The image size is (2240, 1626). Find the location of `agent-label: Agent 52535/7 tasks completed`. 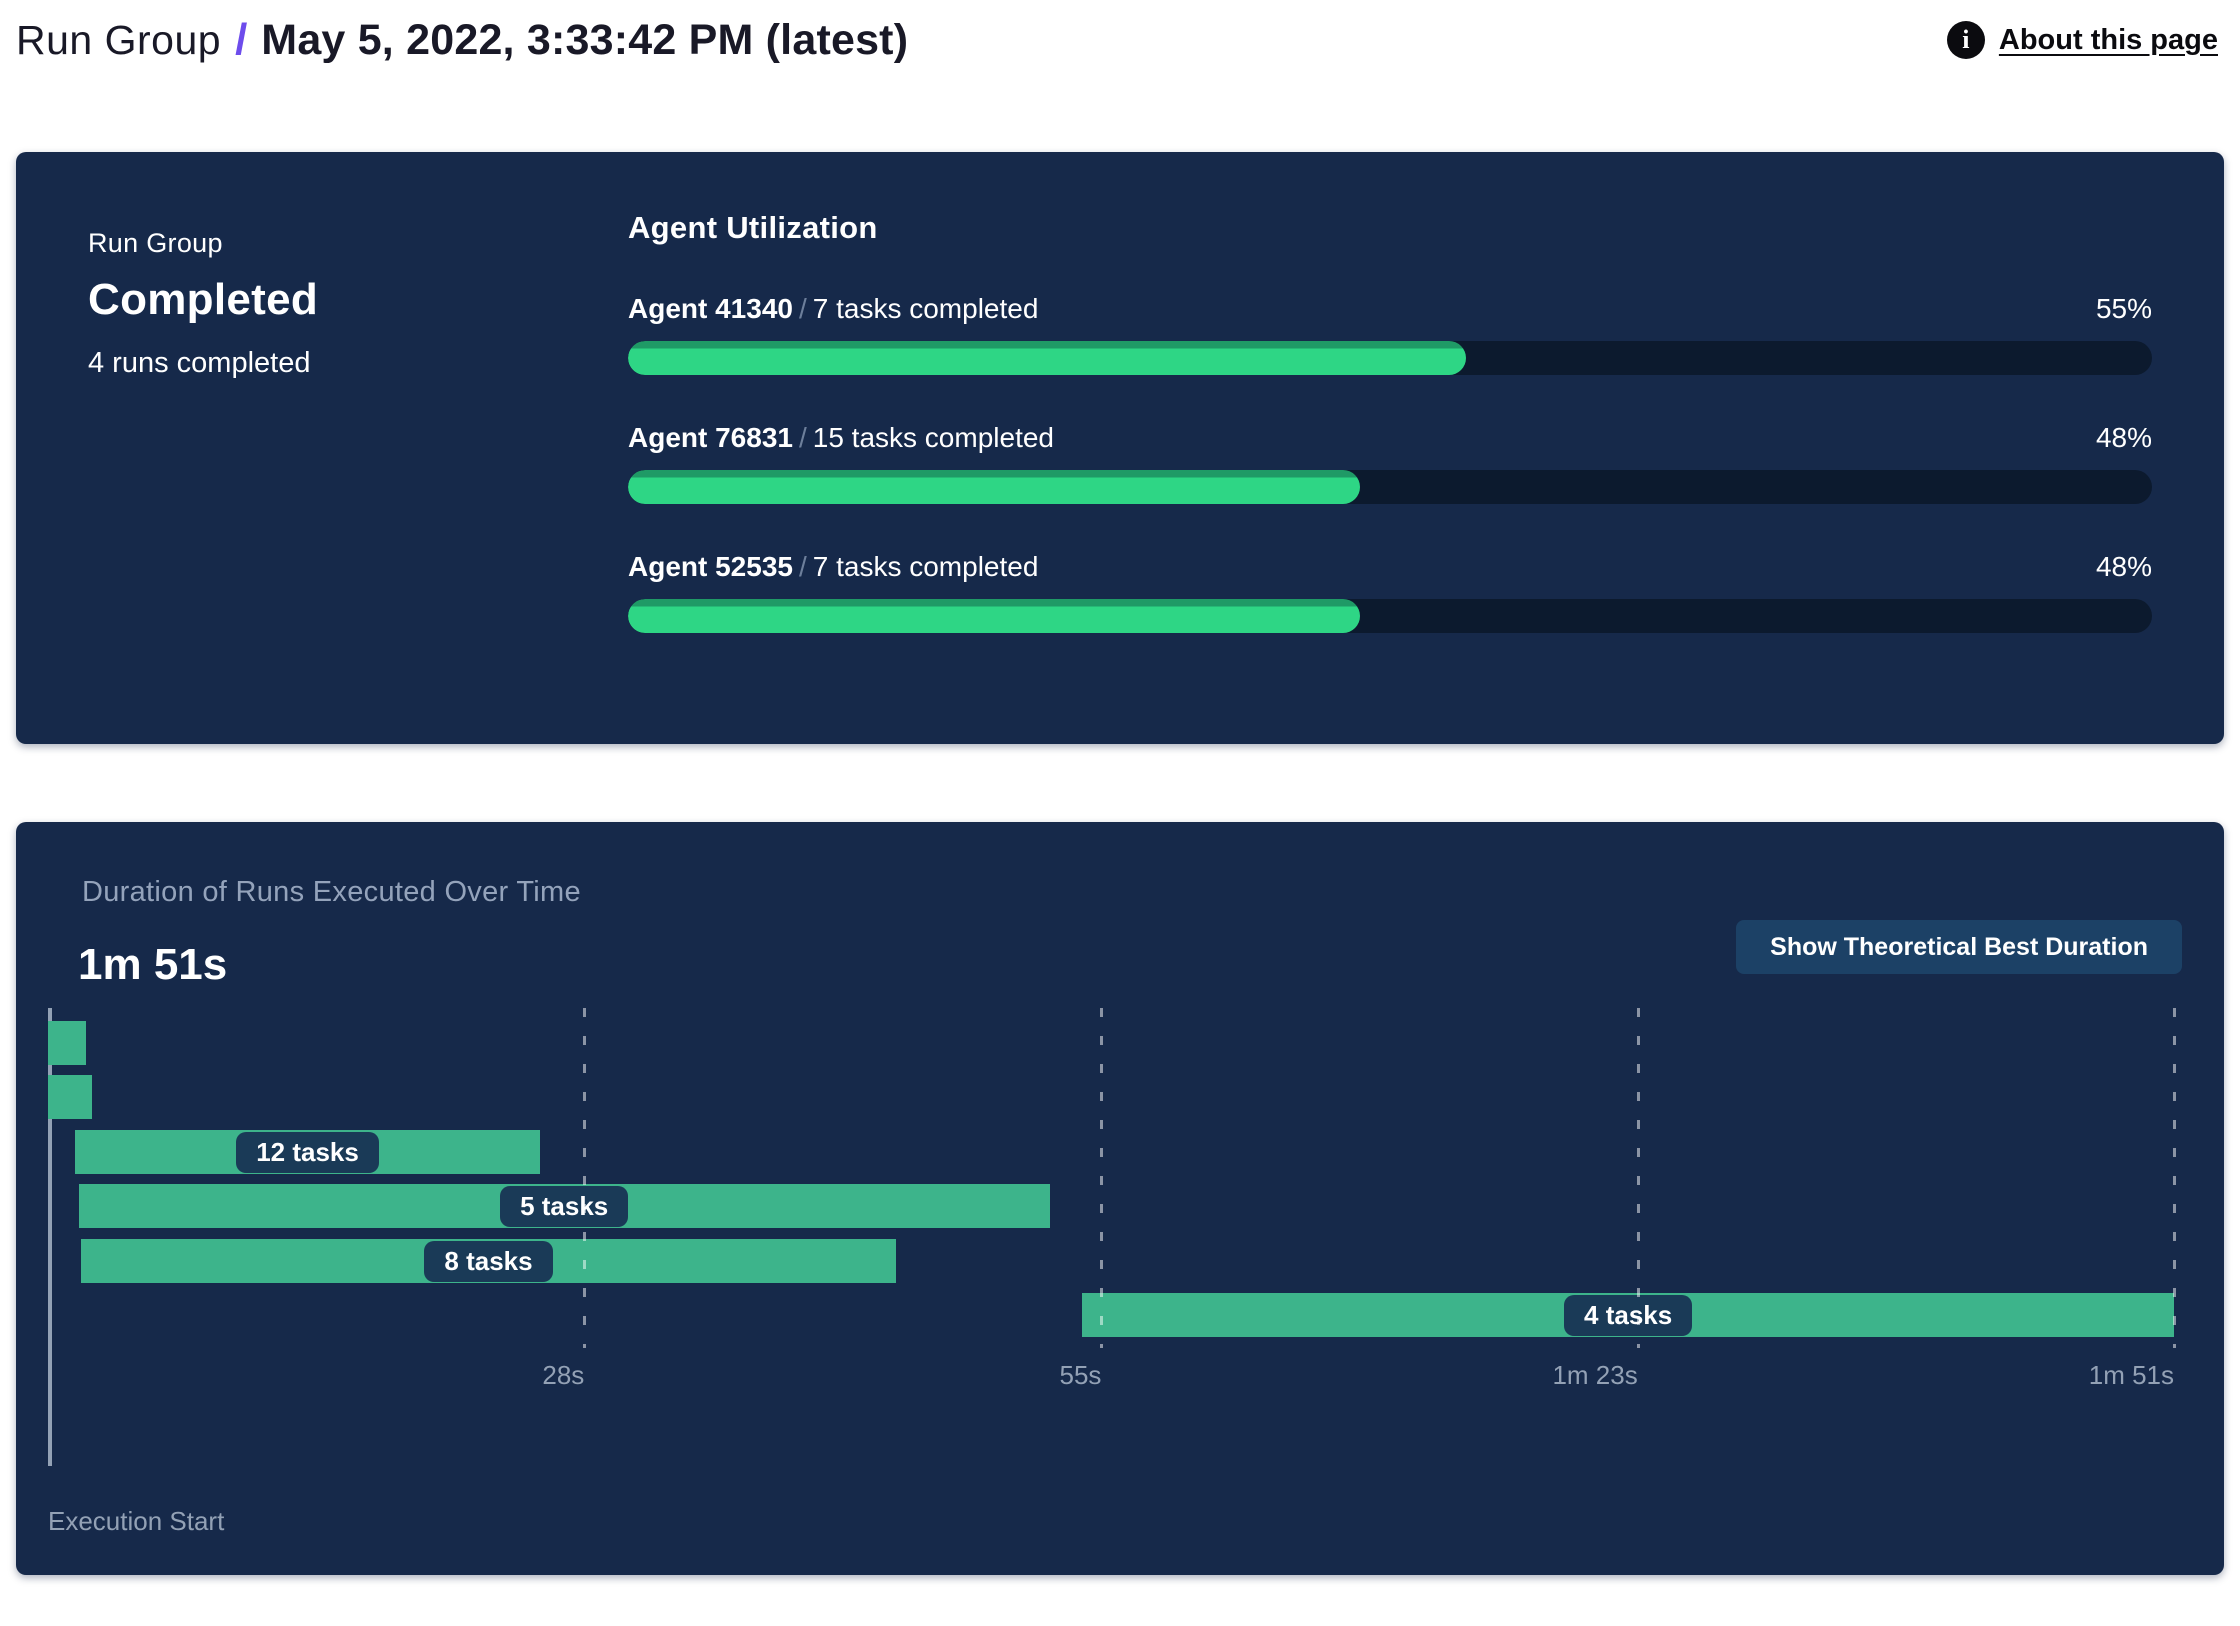

agent-label: Agent 52535/7 tasks completed is located at coordinates (833, 567).